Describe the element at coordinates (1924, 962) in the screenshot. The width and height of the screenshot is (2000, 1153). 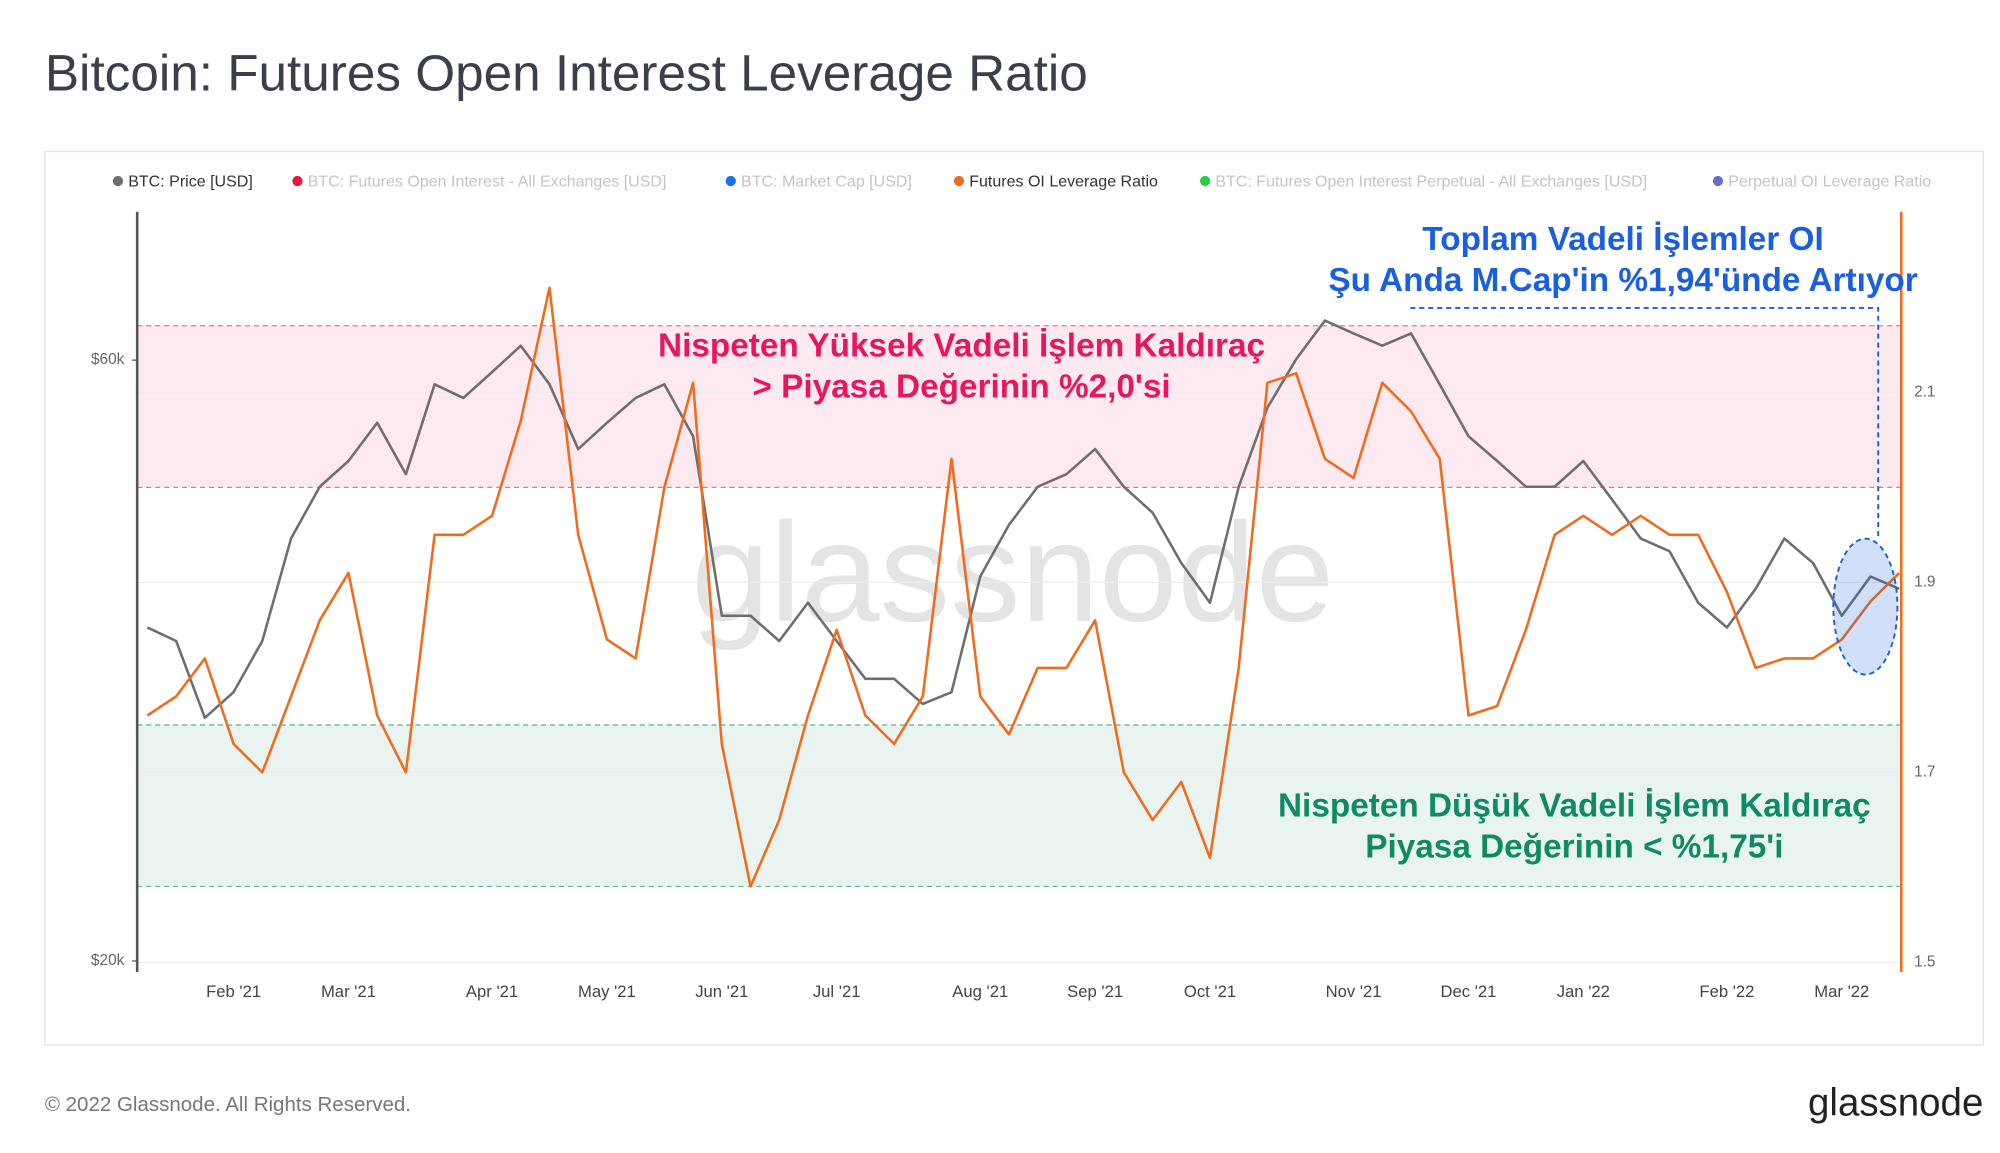
I see `y2-tick-label: 1.5` at that location.